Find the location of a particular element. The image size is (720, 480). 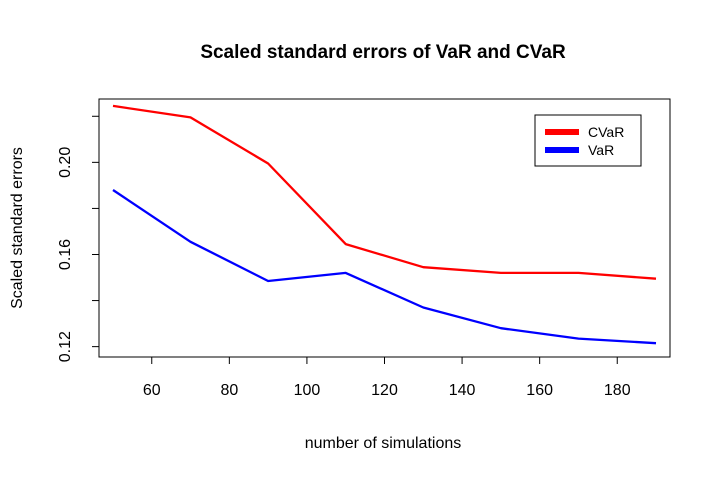

x-tick-label: 160 is located at coordinates (539, 390).